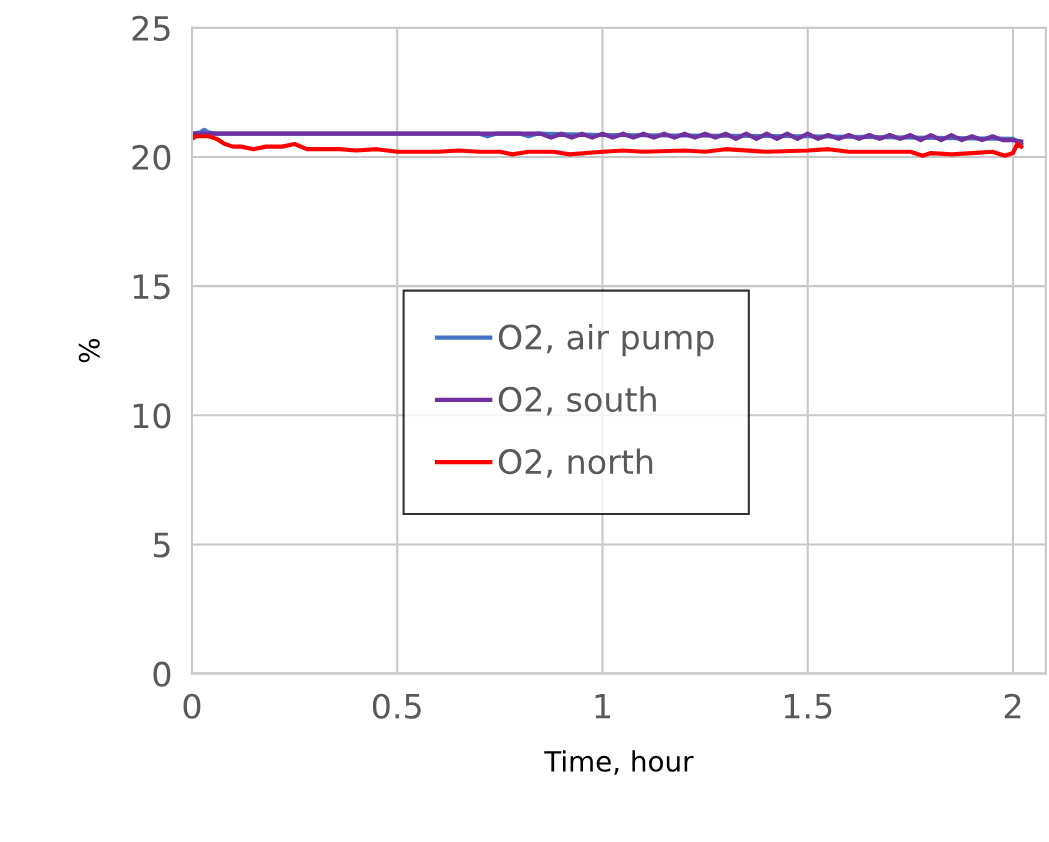  What do you see at coordinates (89, 351) in the screenshot?
I see `y-axis-title: %` at bounding box center [89, 351].